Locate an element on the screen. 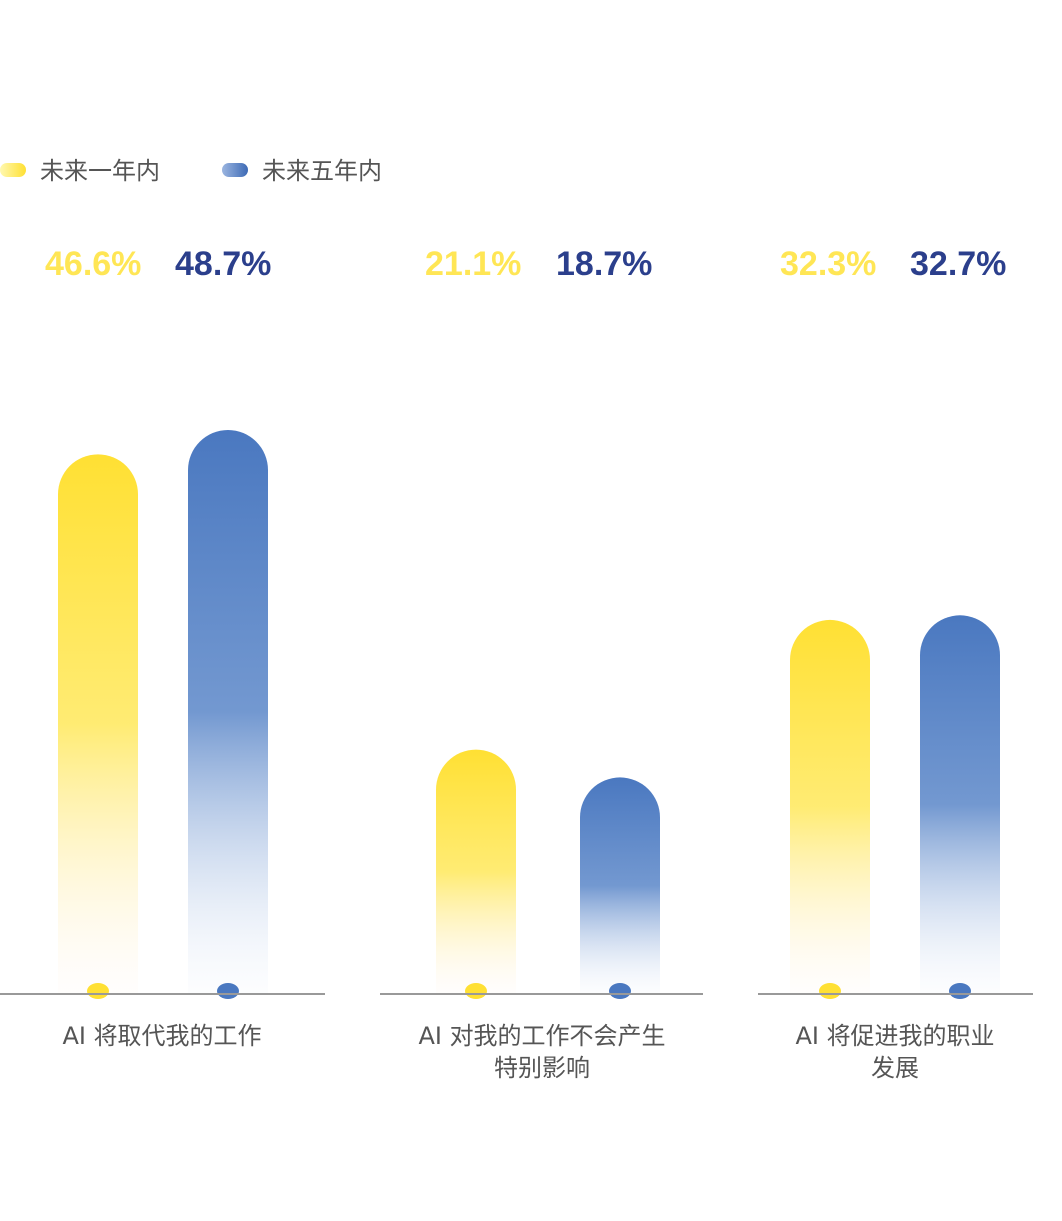 The image size is (1062, 1221). legend-label-series-1: 未来五年内 is located at coordinates (322, 171).